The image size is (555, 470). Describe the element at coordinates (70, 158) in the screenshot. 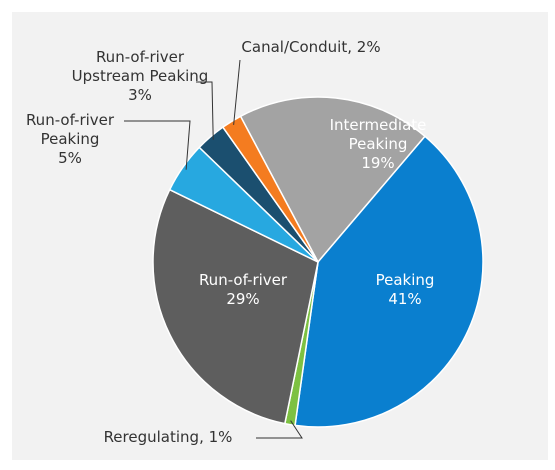

I see `slice-value: 5%` at that location.